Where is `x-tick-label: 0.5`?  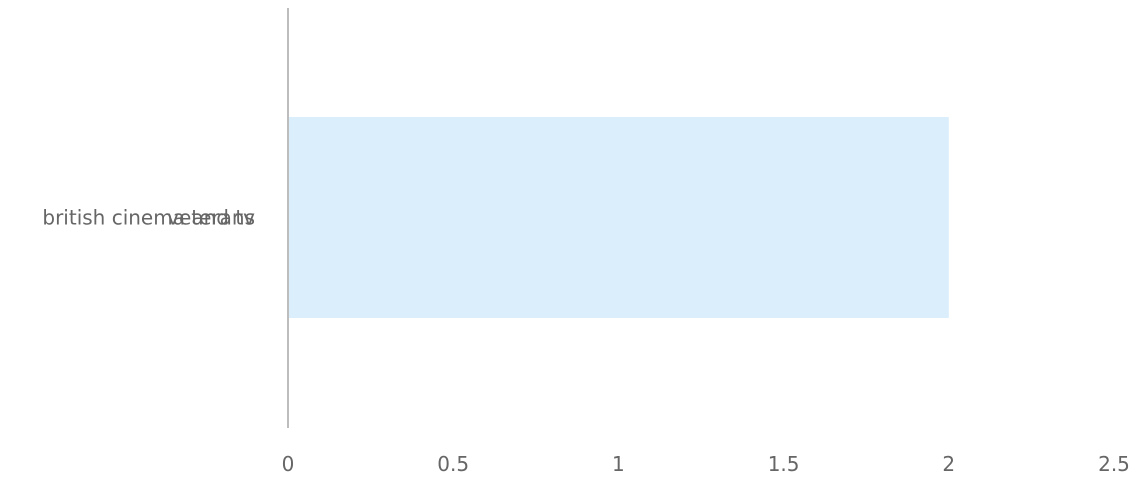 x-tick-label: 0.5 is located at coordinates (453, 464).